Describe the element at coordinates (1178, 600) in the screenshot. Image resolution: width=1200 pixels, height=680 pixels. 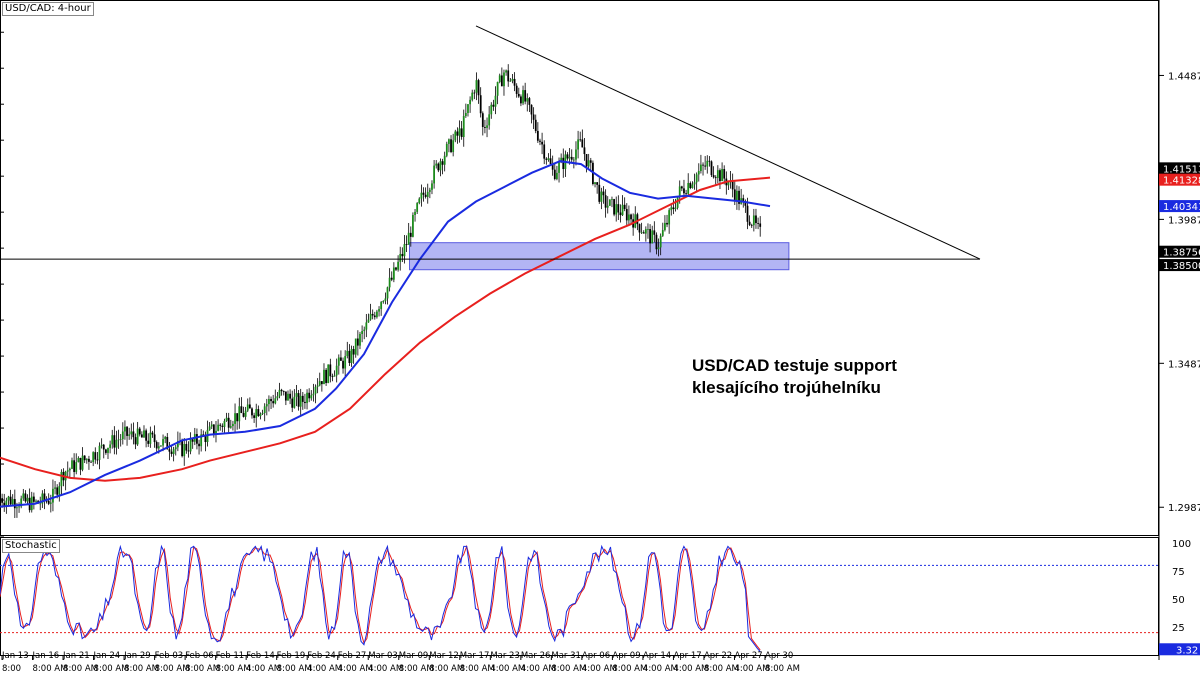
I see `stochastic-tick-label: 50` at that location.